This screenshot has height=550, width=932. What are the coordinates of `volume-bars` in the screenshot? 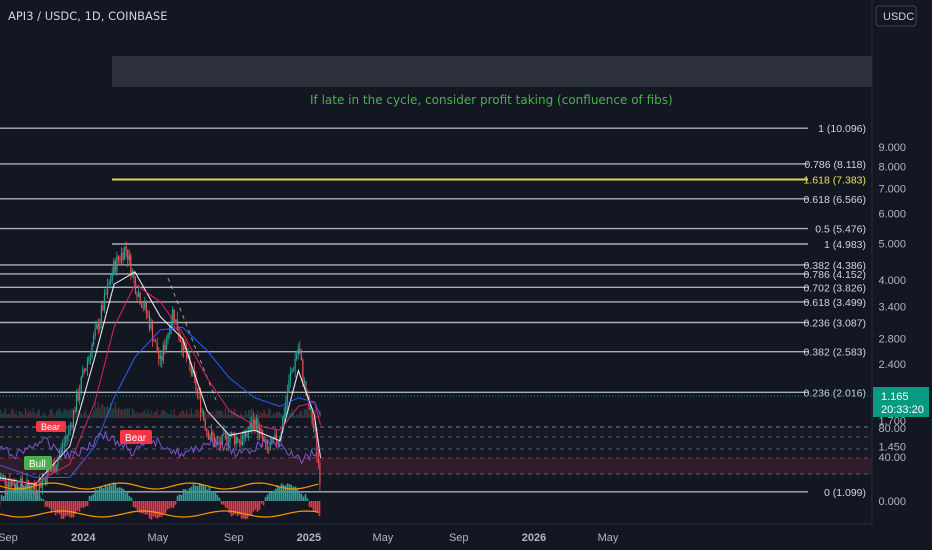 It's located at (160, 410).